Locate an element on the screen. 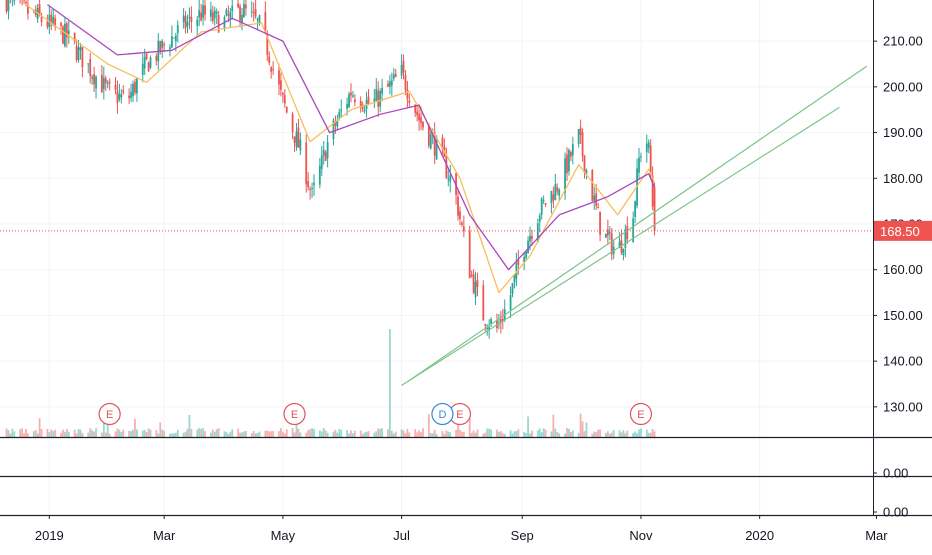  event-marker-label: E is located at coordinates (294, 415).